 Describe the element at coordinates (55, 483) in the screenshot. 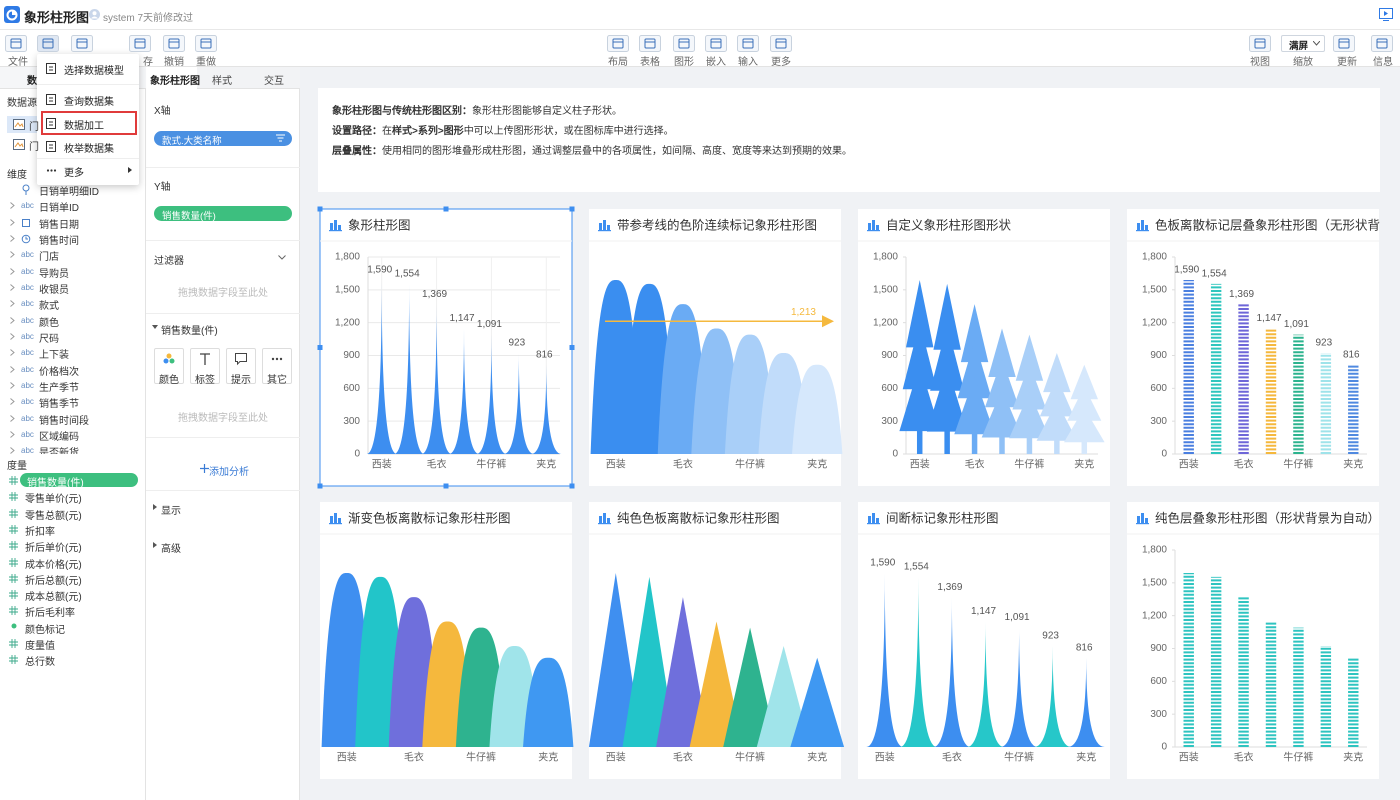

I see `measure-field: 销售数量(件)` at that location.